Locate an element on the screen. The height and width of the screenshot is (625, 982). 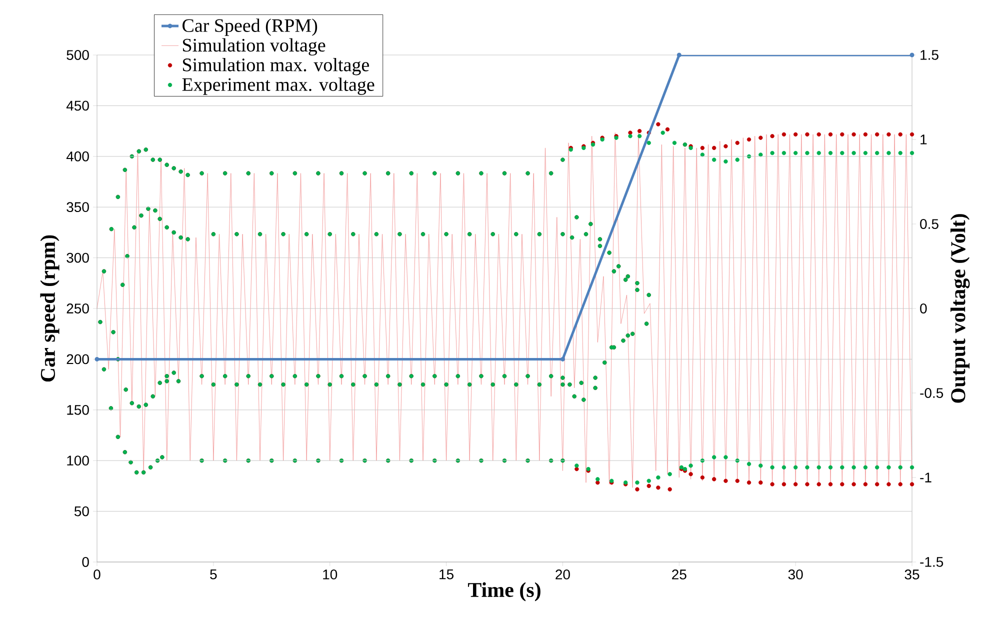
x-tick-label: 25 is located at coordinates (679, 575).